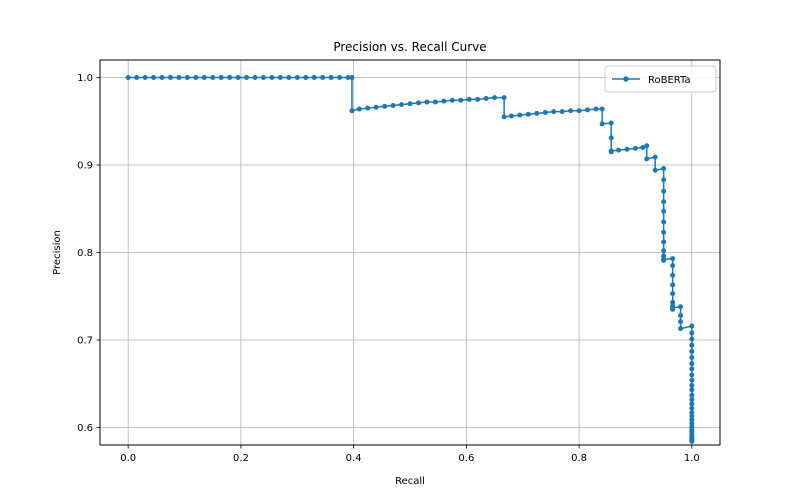 This screenshot has height=504, width=800. I want to click on chart-title: Precision vs. Recall Curve, so click(409, 47).